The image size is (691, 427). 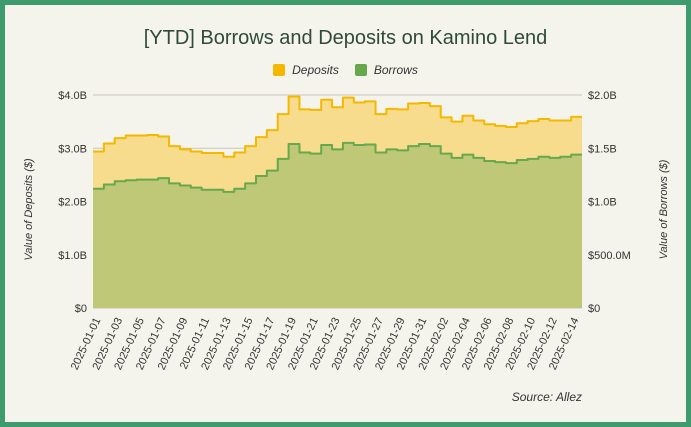 What do you see at coordinates (72, 203) in the screenshot?
I see `y-tick-label: $2.0B` at bounding box center [72, 203].